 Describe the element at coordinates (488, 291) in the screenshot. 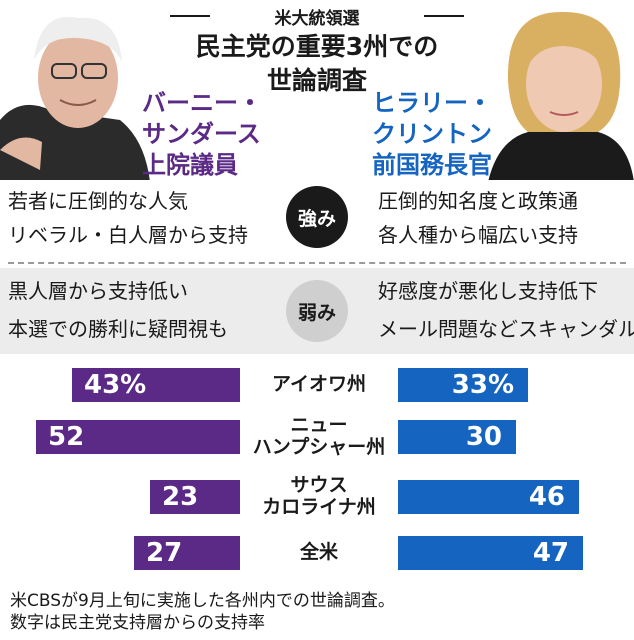

I see `clinton-weakness-1: 好感度が悪化し支持低下` at that location.